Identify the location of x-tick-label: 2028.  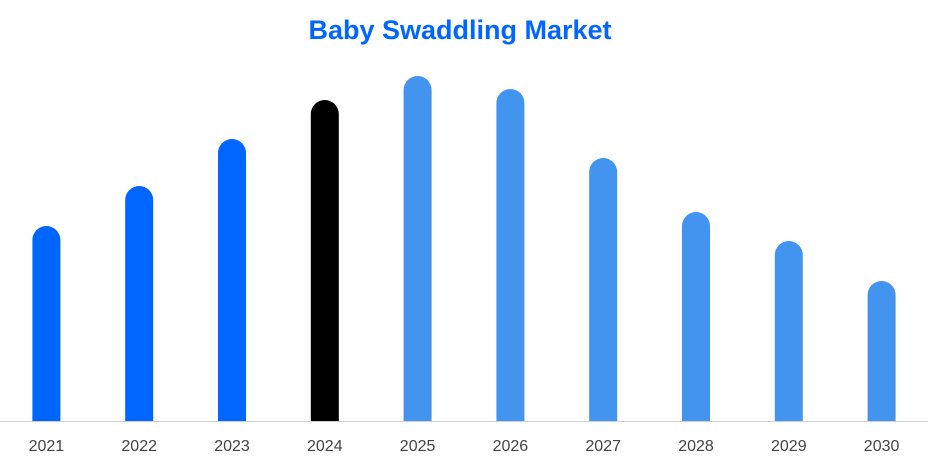
(696, 446).